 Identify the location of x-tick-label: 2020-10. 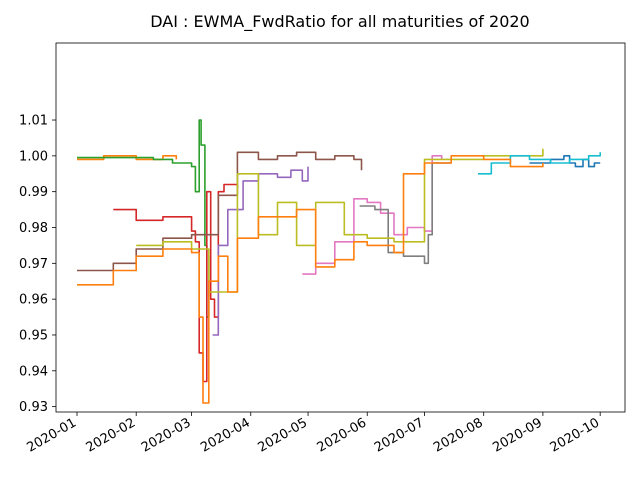
(575, 435).